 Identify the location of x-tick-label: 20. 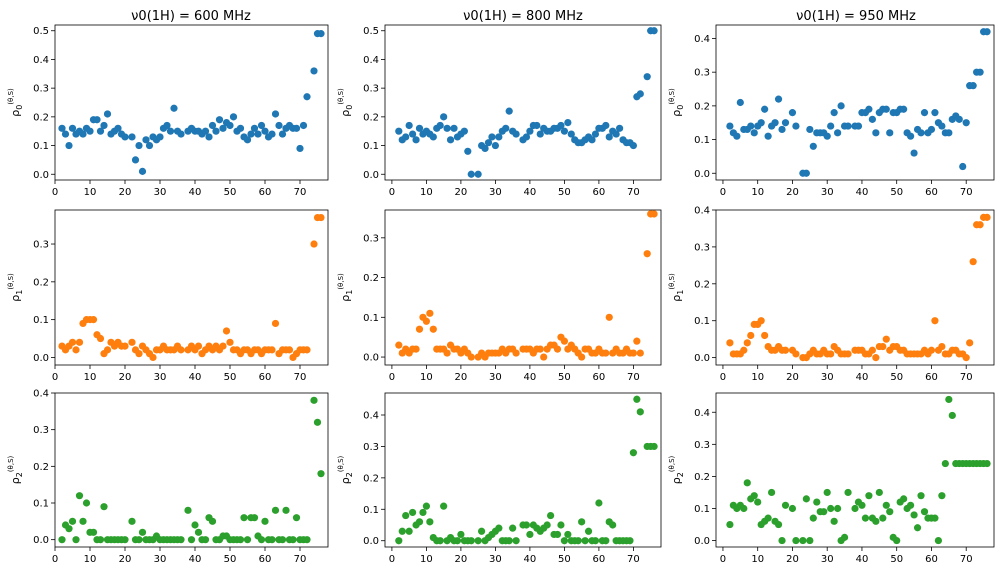
(792, 377).